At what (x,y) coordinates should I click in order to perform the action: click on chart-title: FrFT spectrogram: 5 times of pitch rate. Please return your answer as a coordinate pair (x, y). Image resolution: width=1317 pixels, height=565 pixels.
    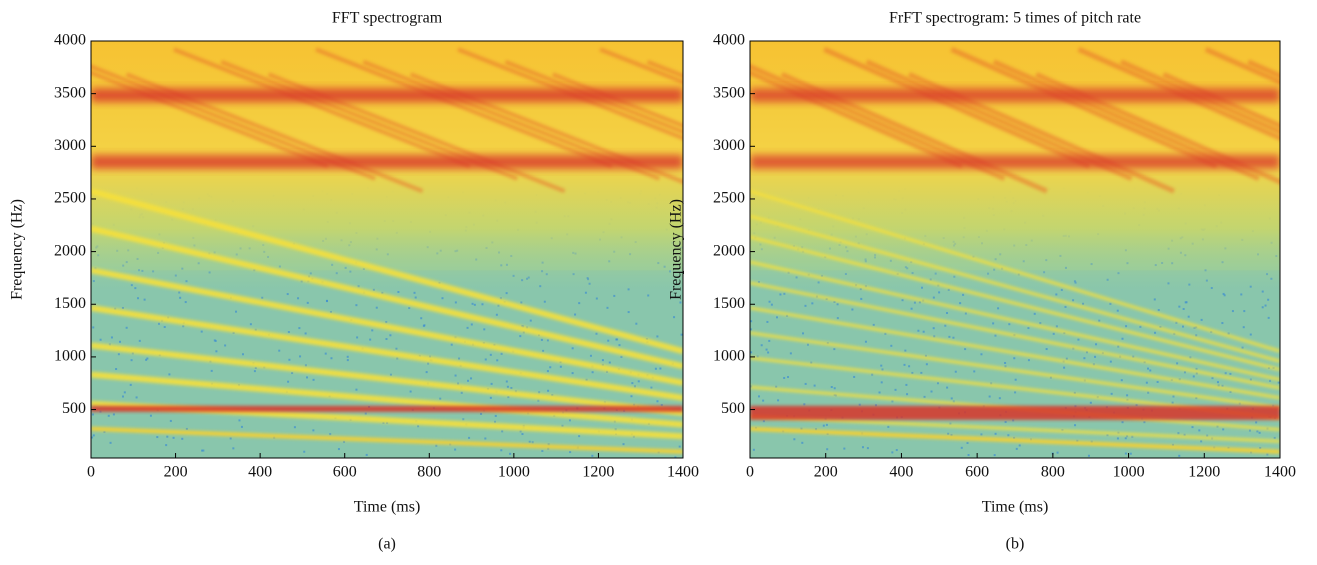
    Looking at the image, I should click on (1015, 18).